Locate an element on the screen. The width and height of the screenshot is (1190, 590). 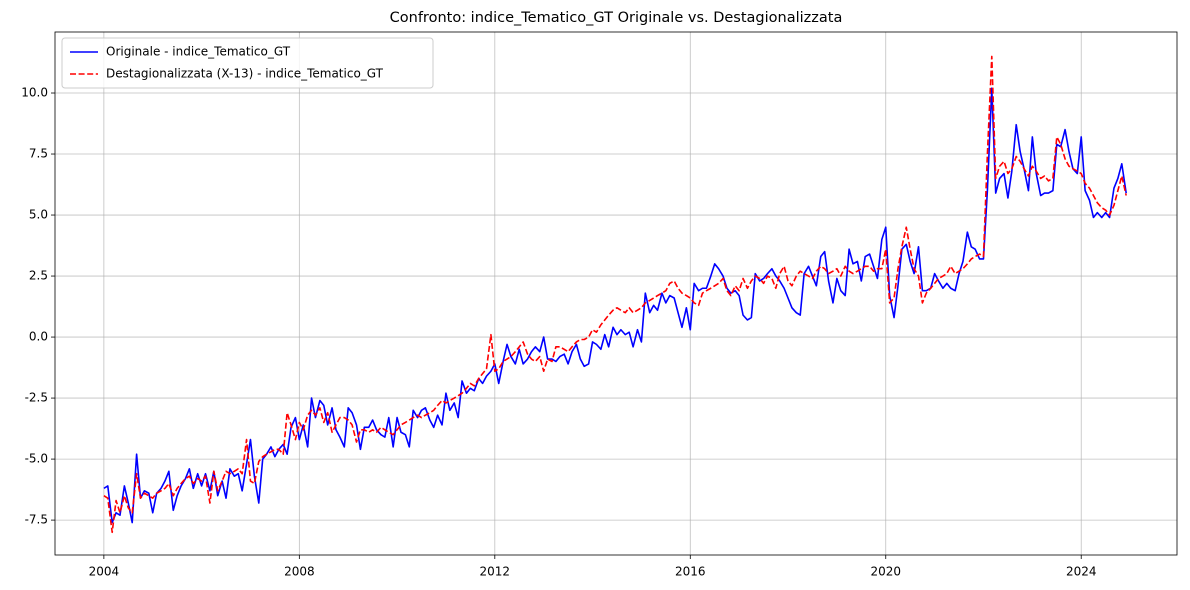
y-tick-label: -2.5 is located at coordinates (36, 398).